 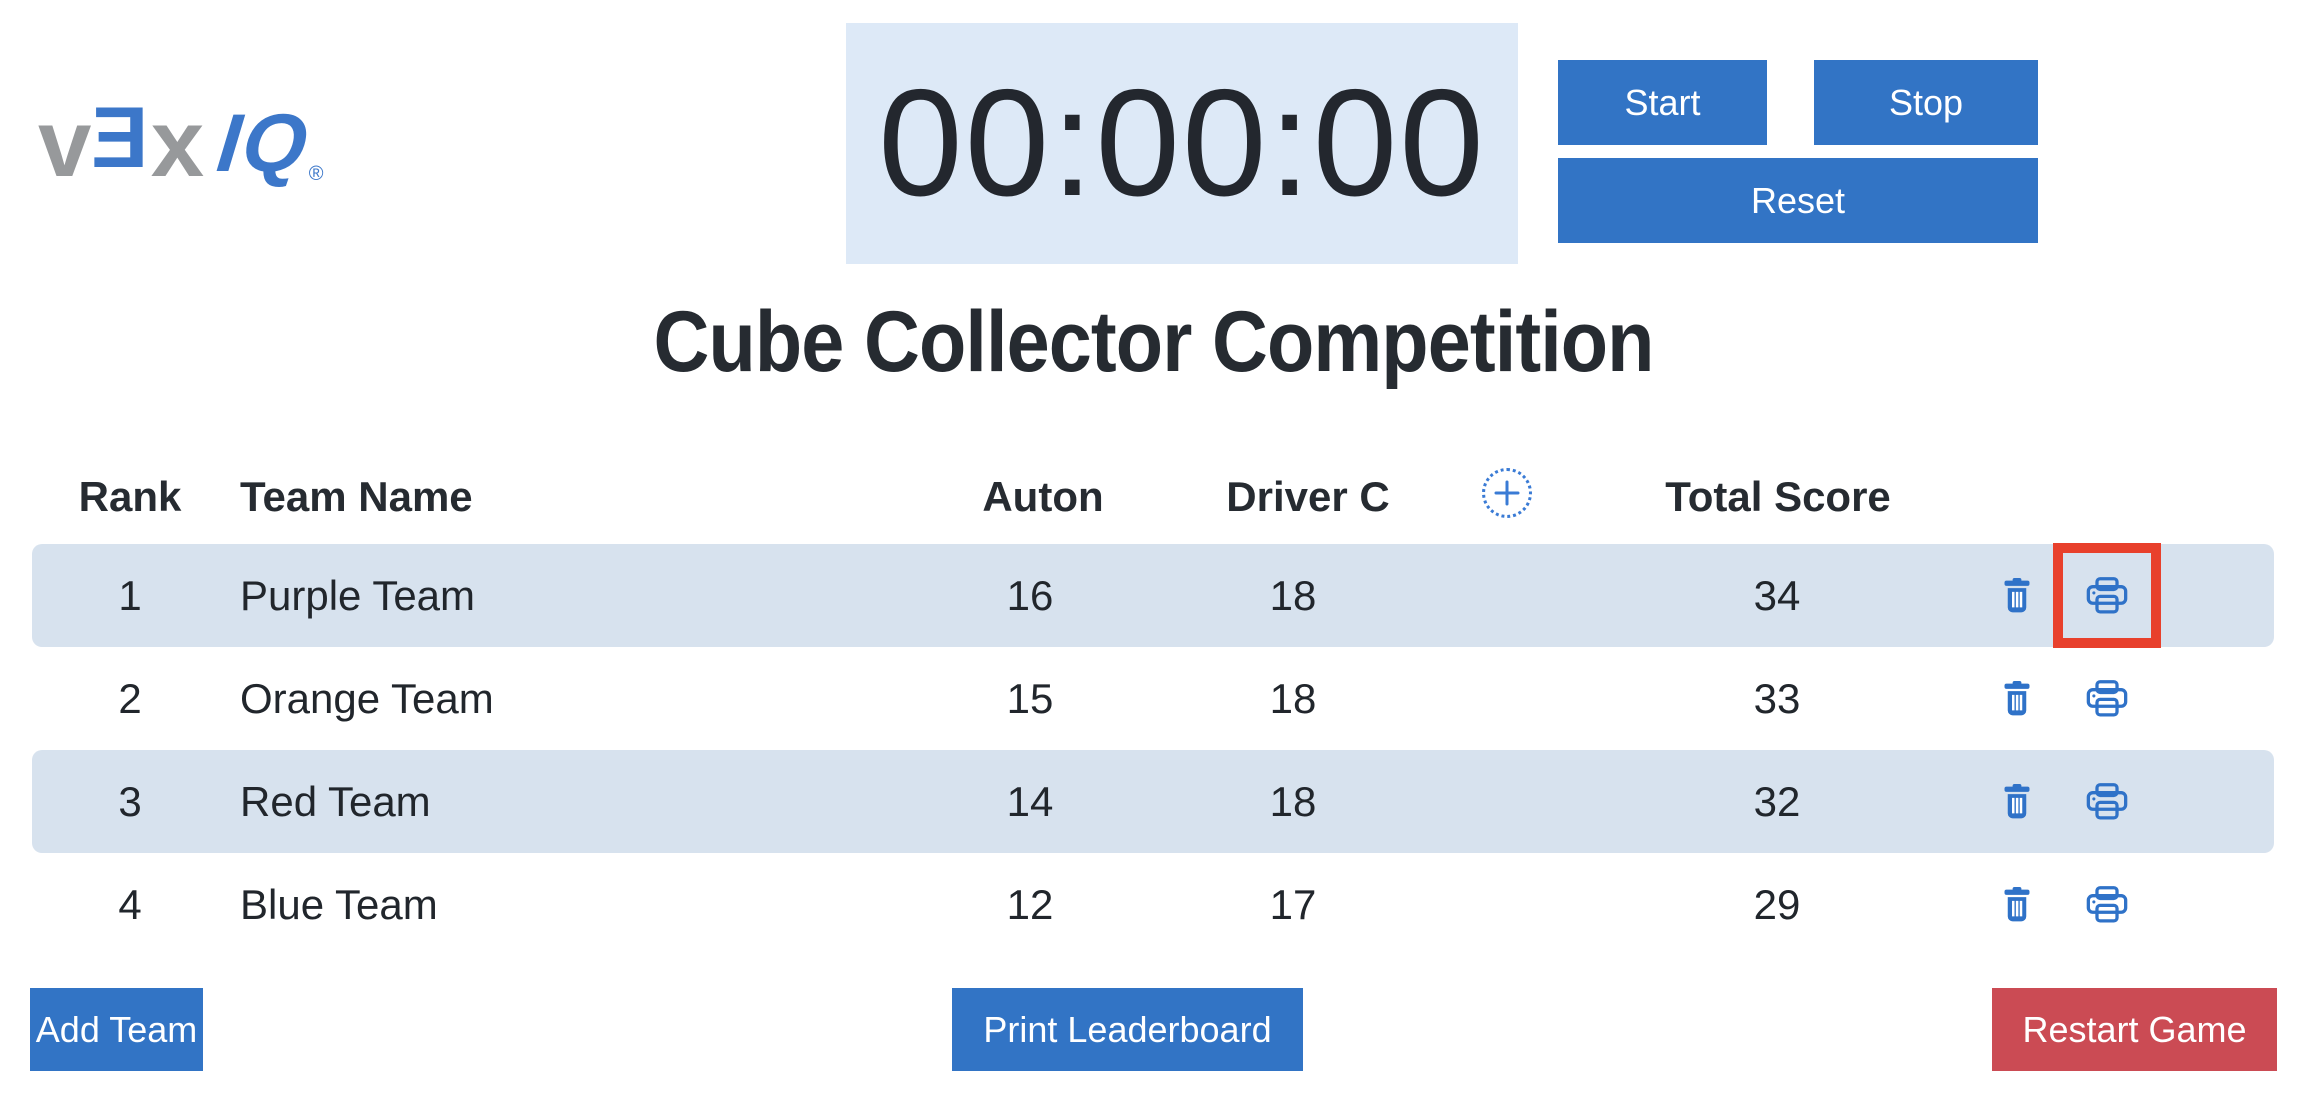 What do you see at coordinates (120, 138) in the screenshot?
I see `logo-letter-e-reversed: E` at bounding box center [120, 138].